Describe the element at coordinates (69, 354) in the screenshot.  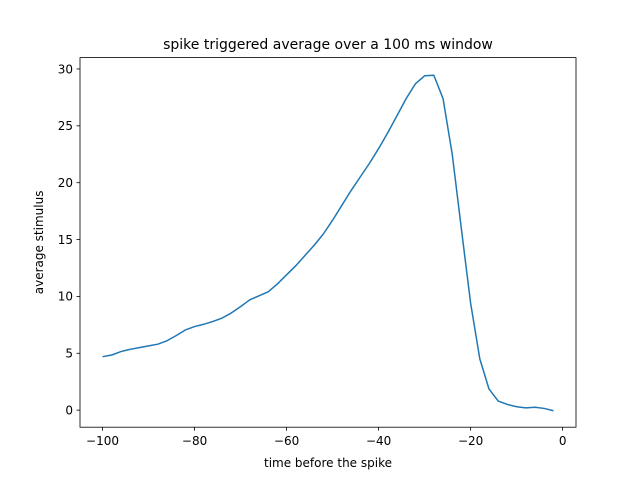
I see `y-tick-label: 5` at that location.